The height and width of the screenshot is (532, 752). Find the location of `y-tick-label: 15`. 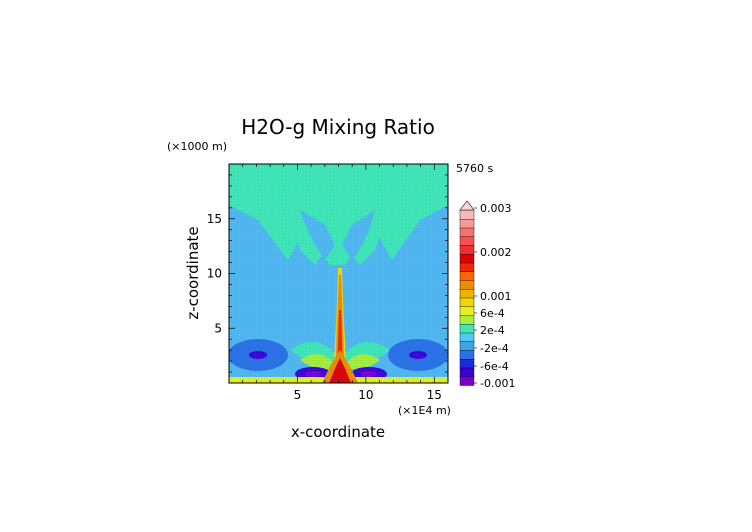

y-tick-label: 15 is located at coordinates (214, 219).